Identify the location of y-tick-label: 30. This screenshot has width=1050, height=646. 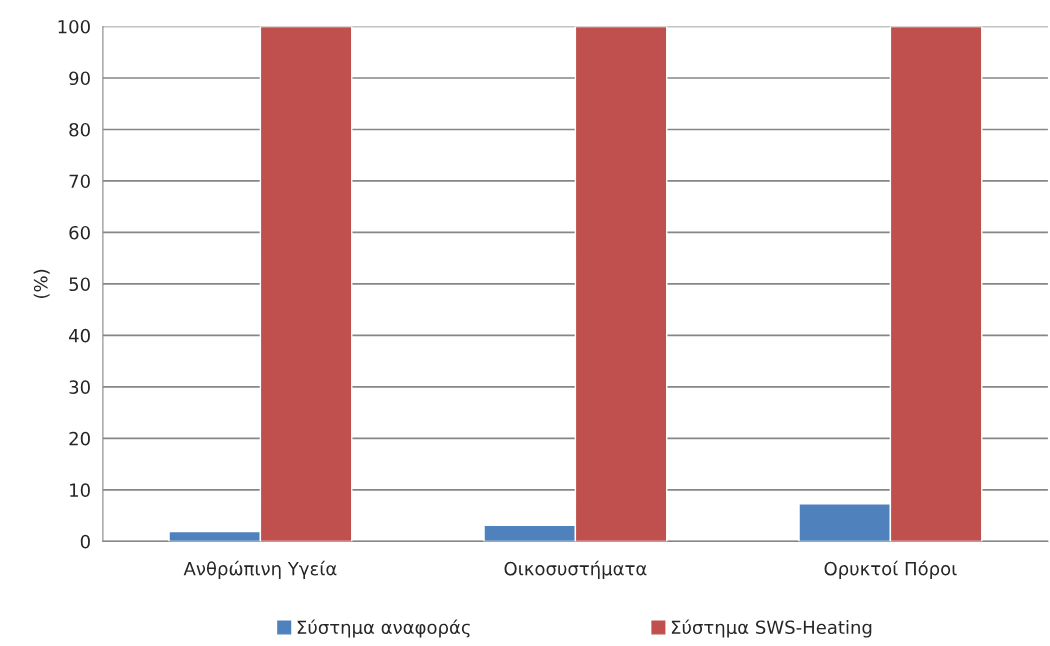
(79, 387).